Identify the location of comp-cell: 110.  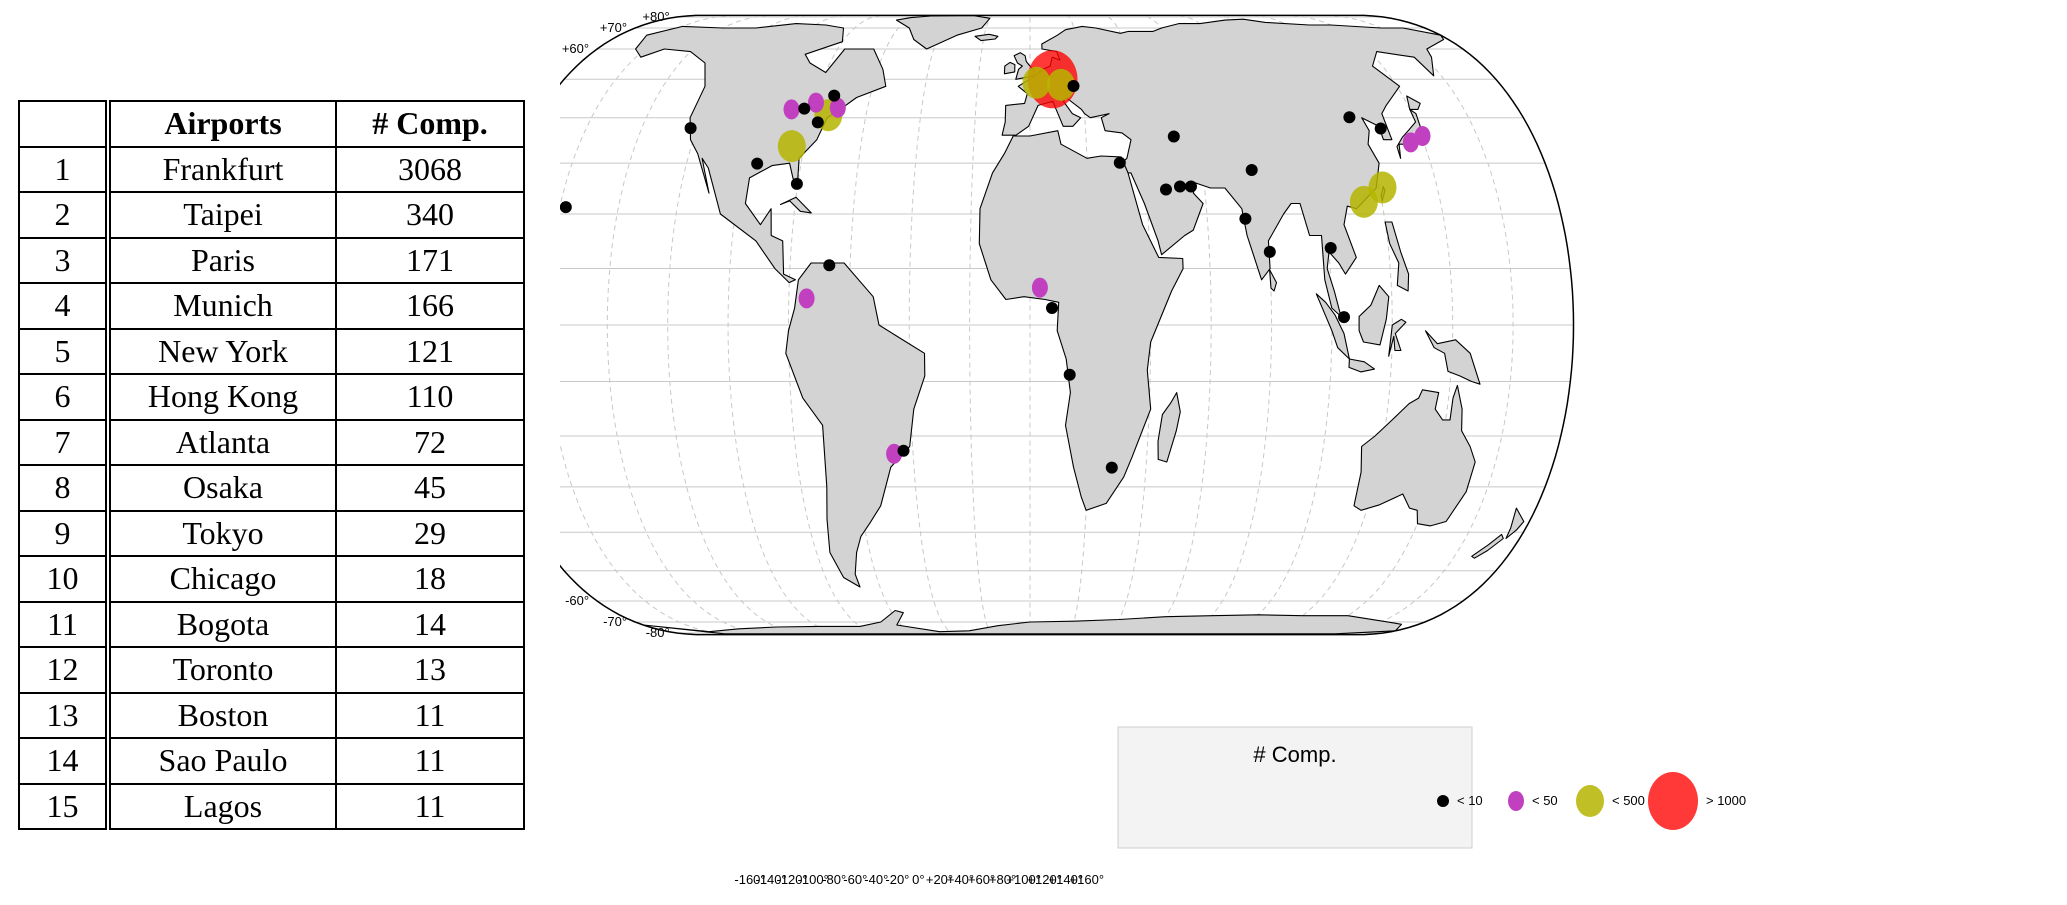
(430, 397).